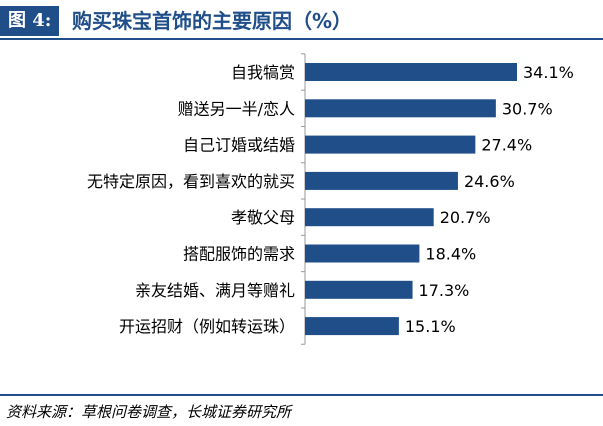  I want to click on figure-tag: 图 4:, so click(30, 21).